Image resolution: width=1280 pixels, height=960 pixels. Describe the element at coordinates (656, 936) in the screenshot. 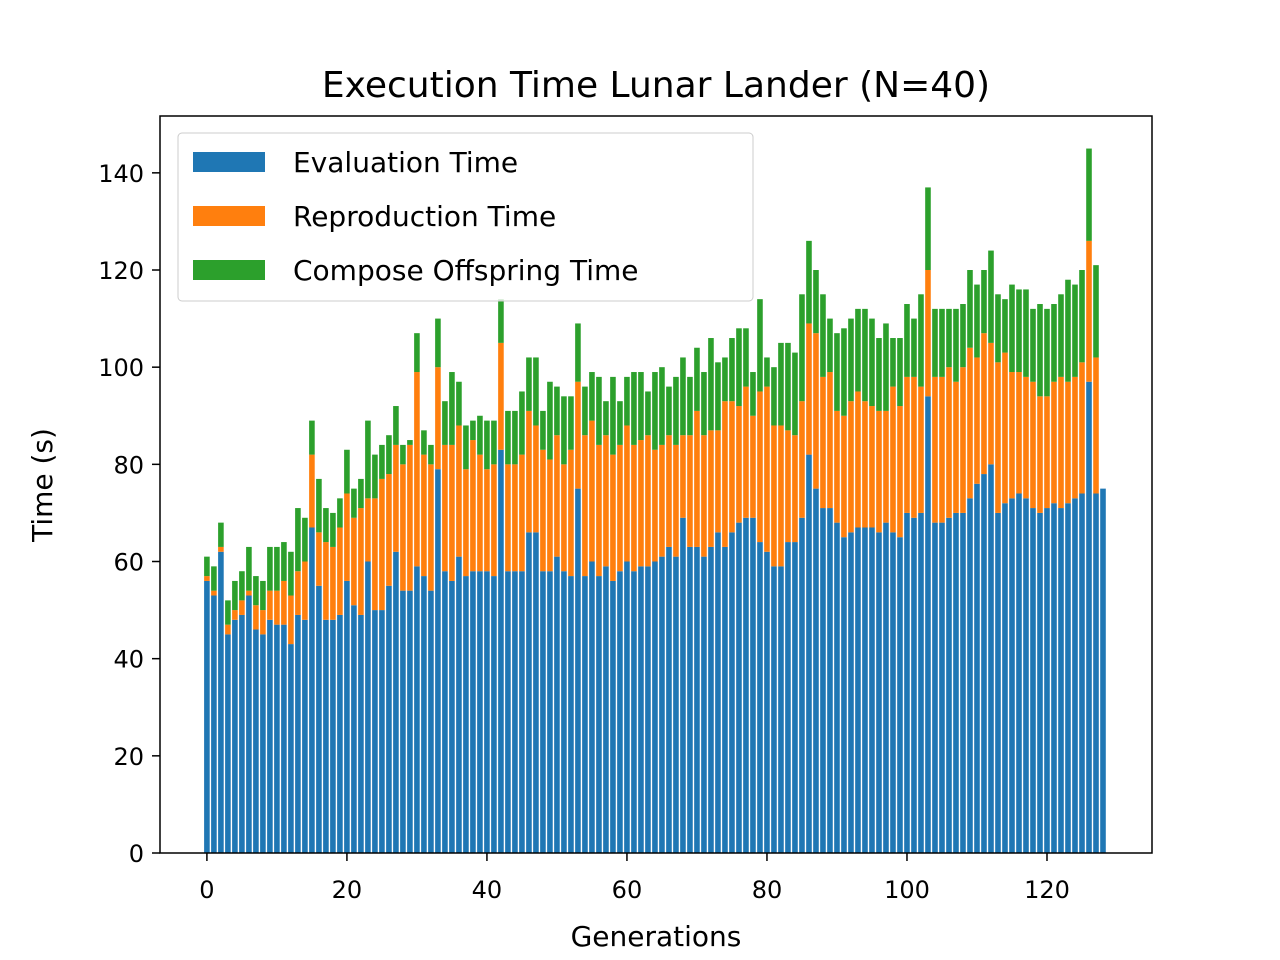

I see `x-axis-label: Generations` at that location.